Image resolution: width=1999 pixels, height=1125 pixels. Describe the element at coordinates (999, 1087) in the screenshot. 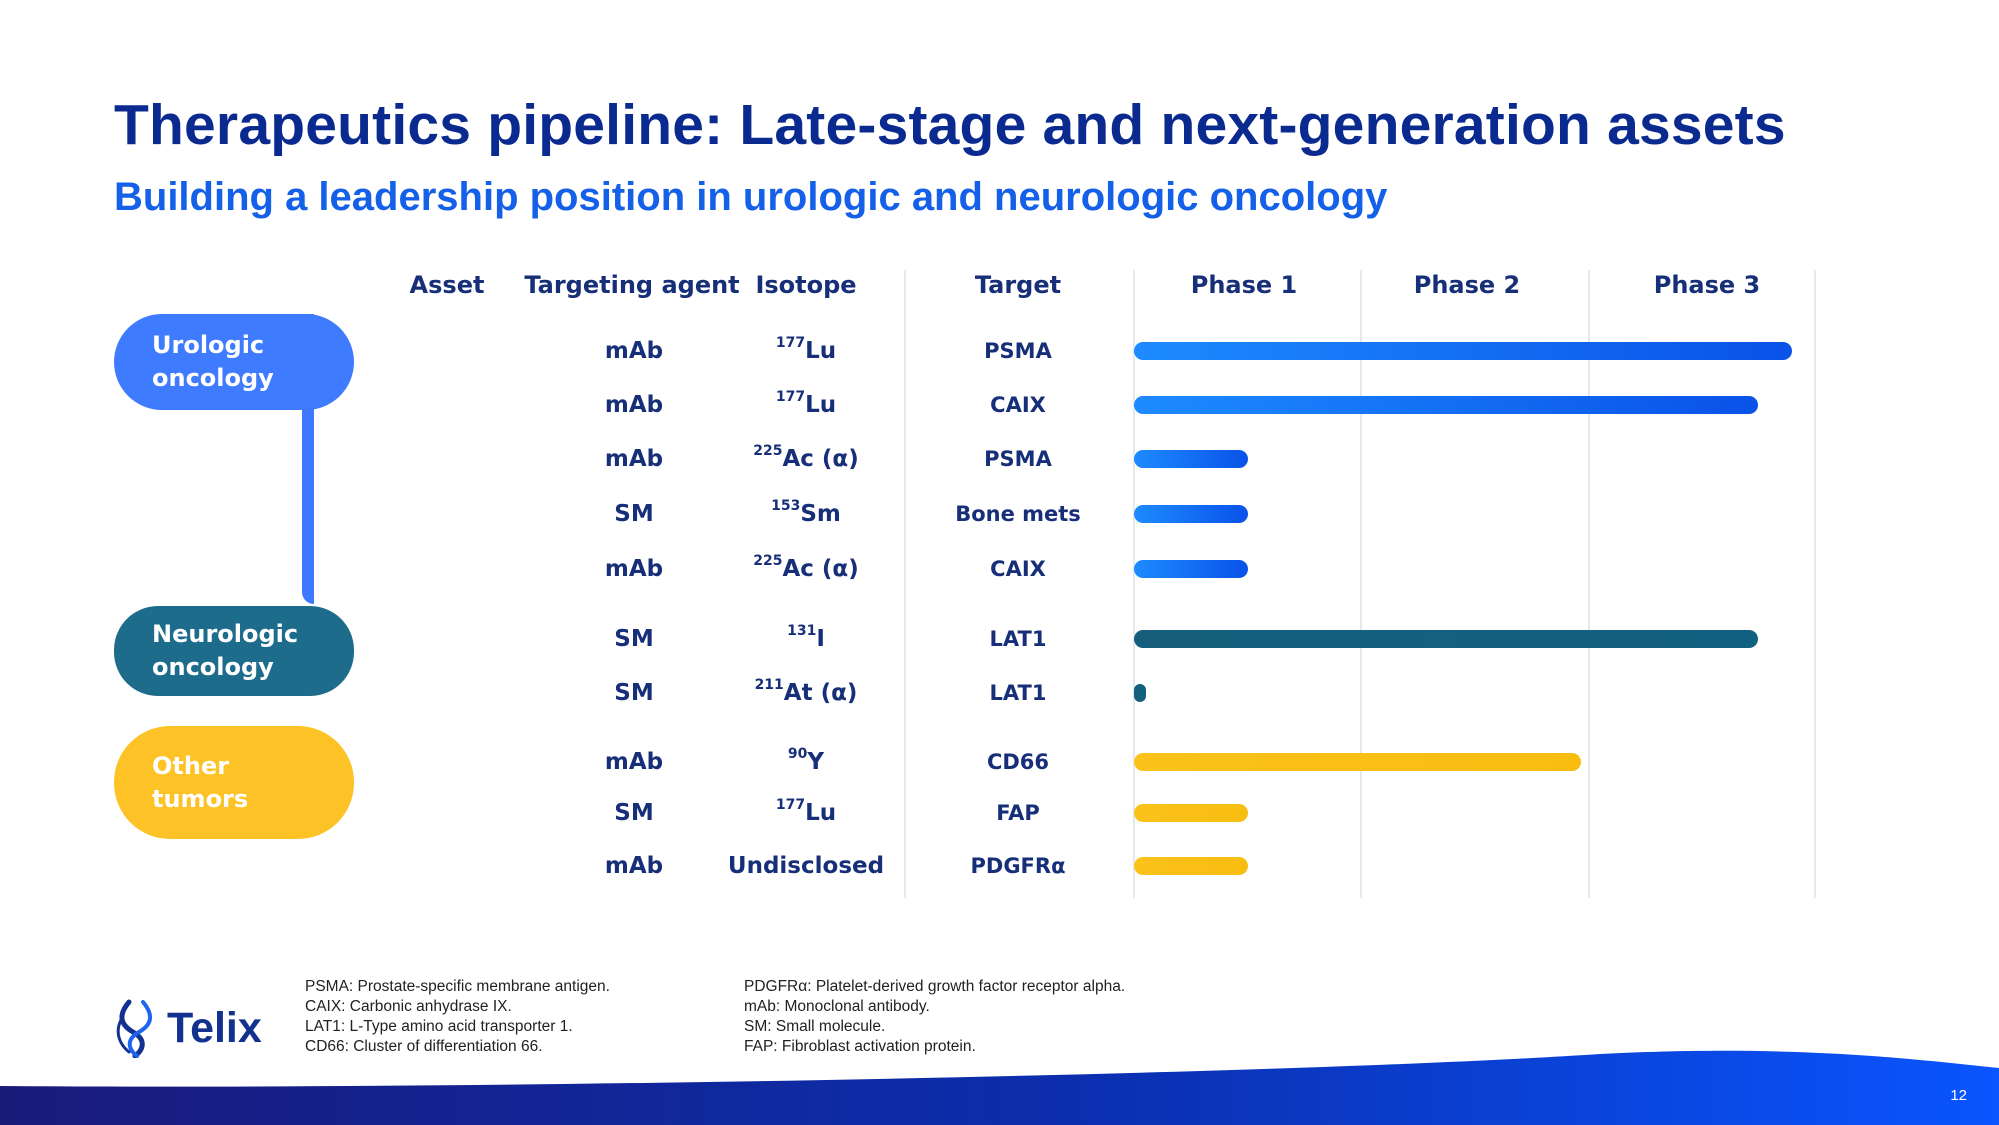

I see `footer-wave` at that location.